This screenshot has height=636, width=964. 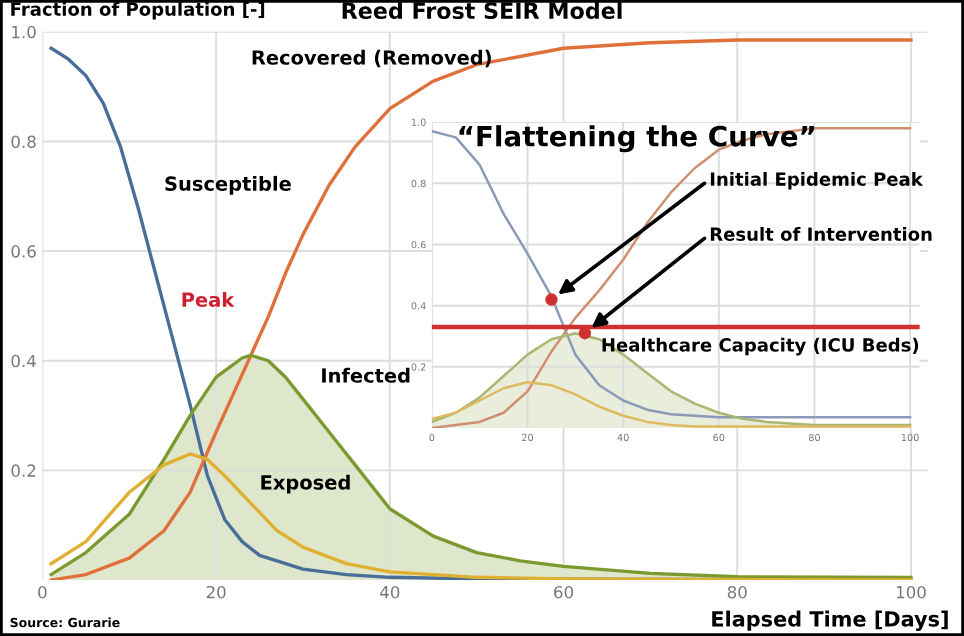 I want to click on x-tick-label: 100, so click(x=911, y=592).